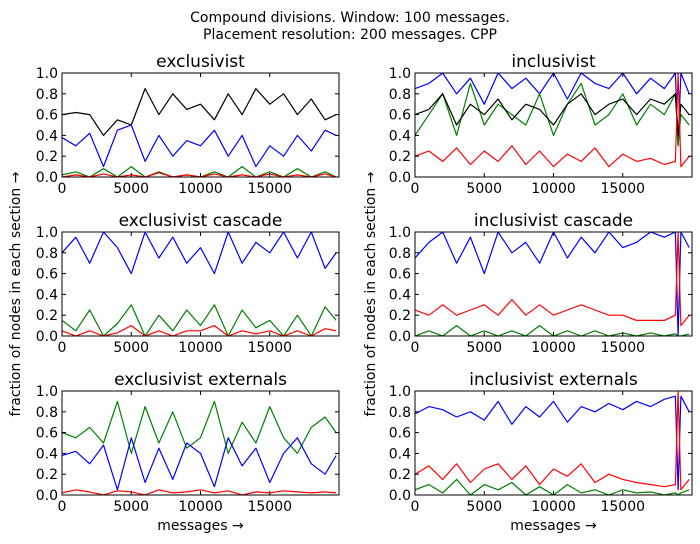  I want to click on panel-title: inclusivist cascade, so click(553, 221).